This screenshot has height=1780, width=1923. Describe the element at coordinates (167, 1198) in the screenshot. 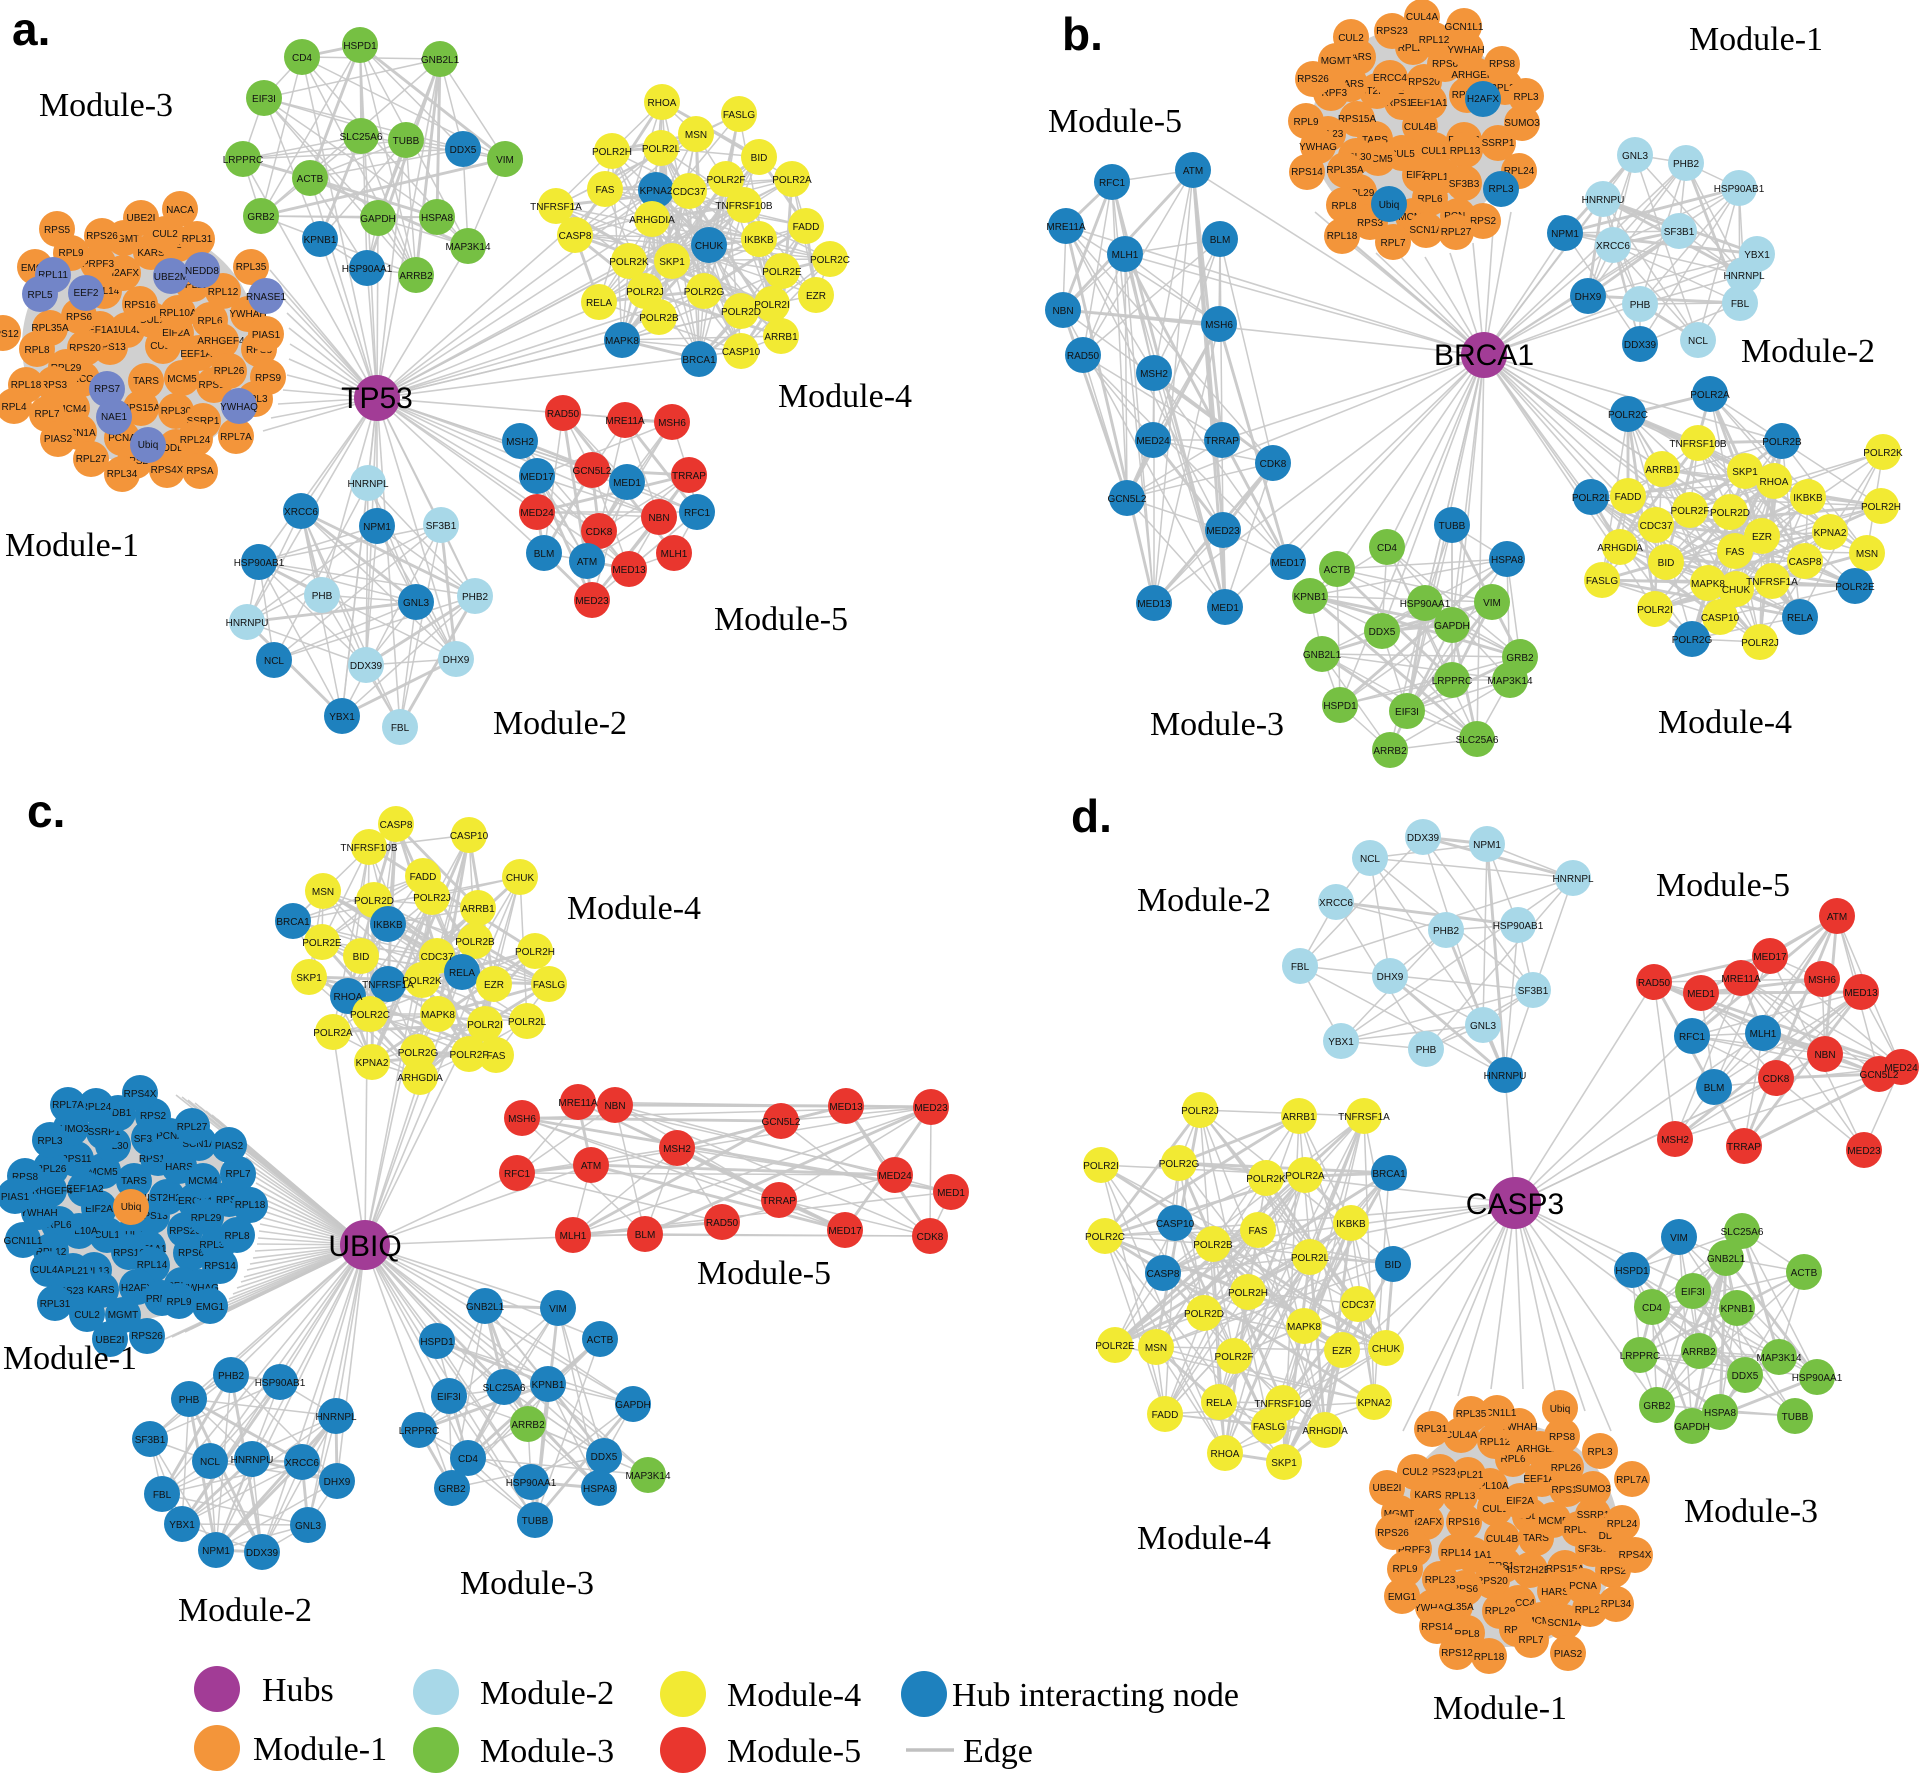

I see `svg-text: HIST2H2BE` at that location.